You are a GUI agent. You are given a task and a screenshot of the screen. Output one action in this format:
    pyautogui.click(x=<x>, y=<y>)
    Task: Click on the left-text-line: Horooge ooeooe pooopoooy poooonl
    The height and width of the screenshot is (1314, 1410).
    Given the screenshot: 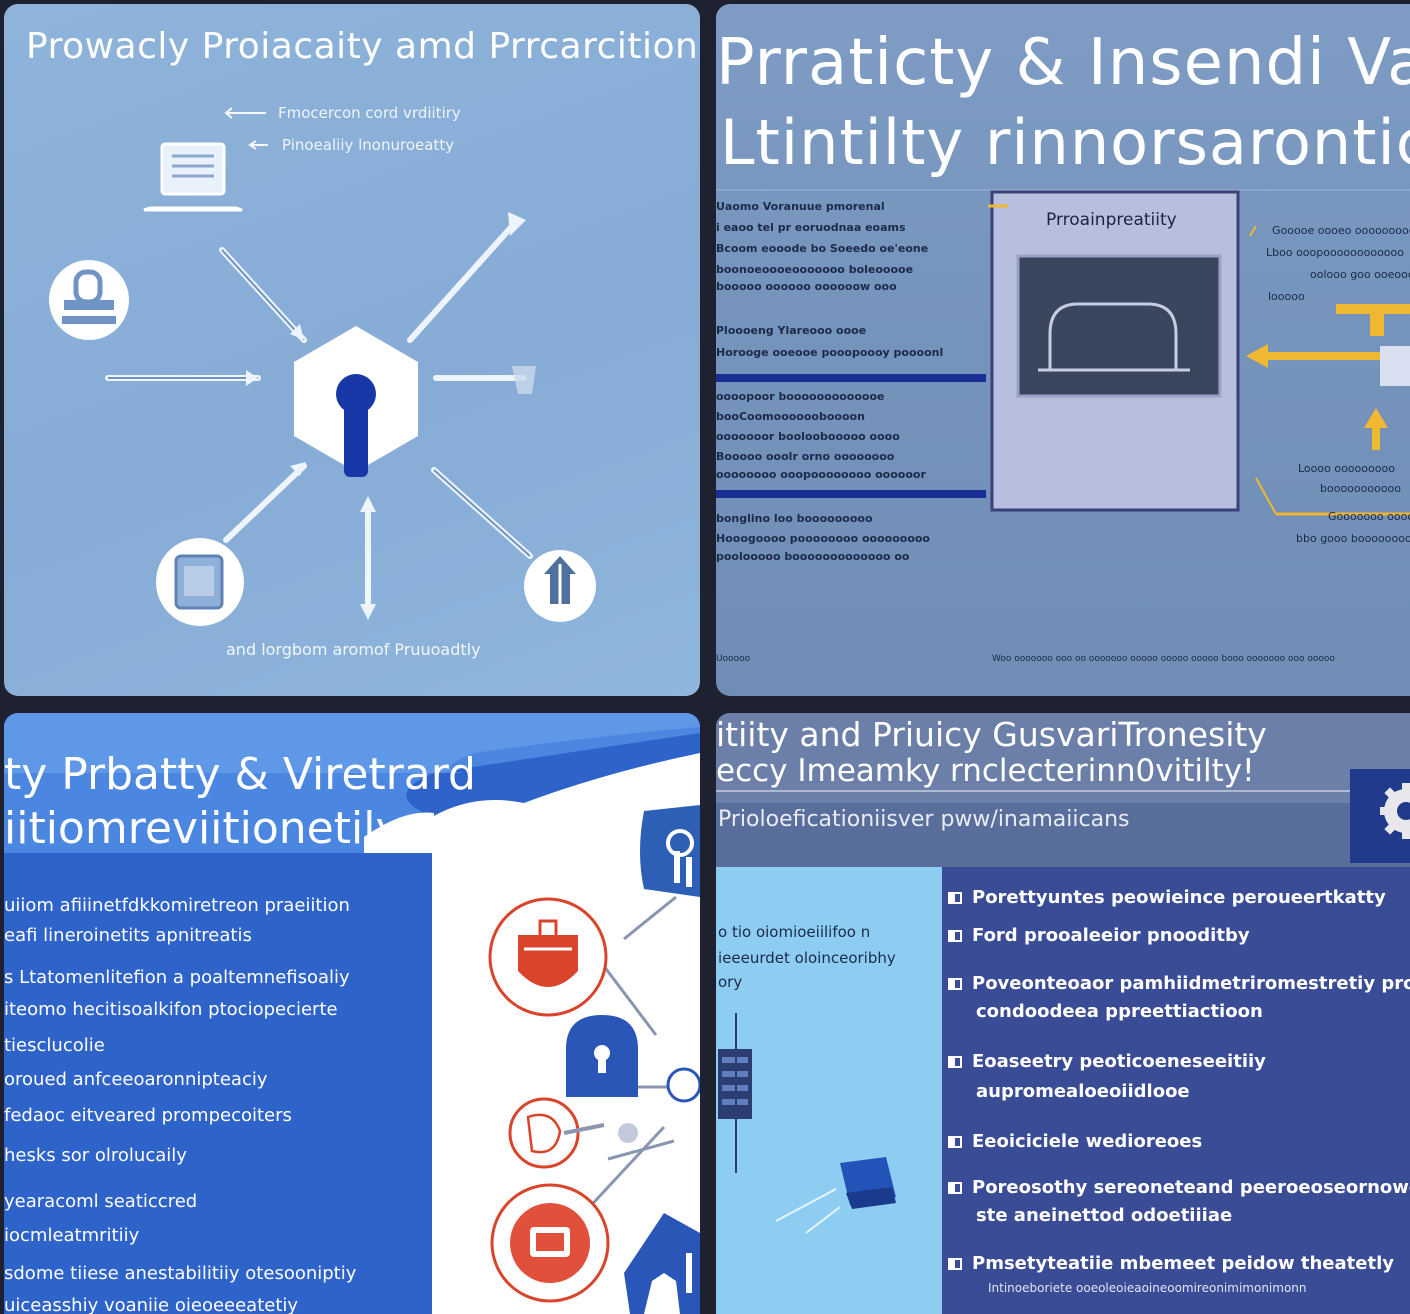 What is the action you would take?
    pyautogui.click(x=830, y=352)
    